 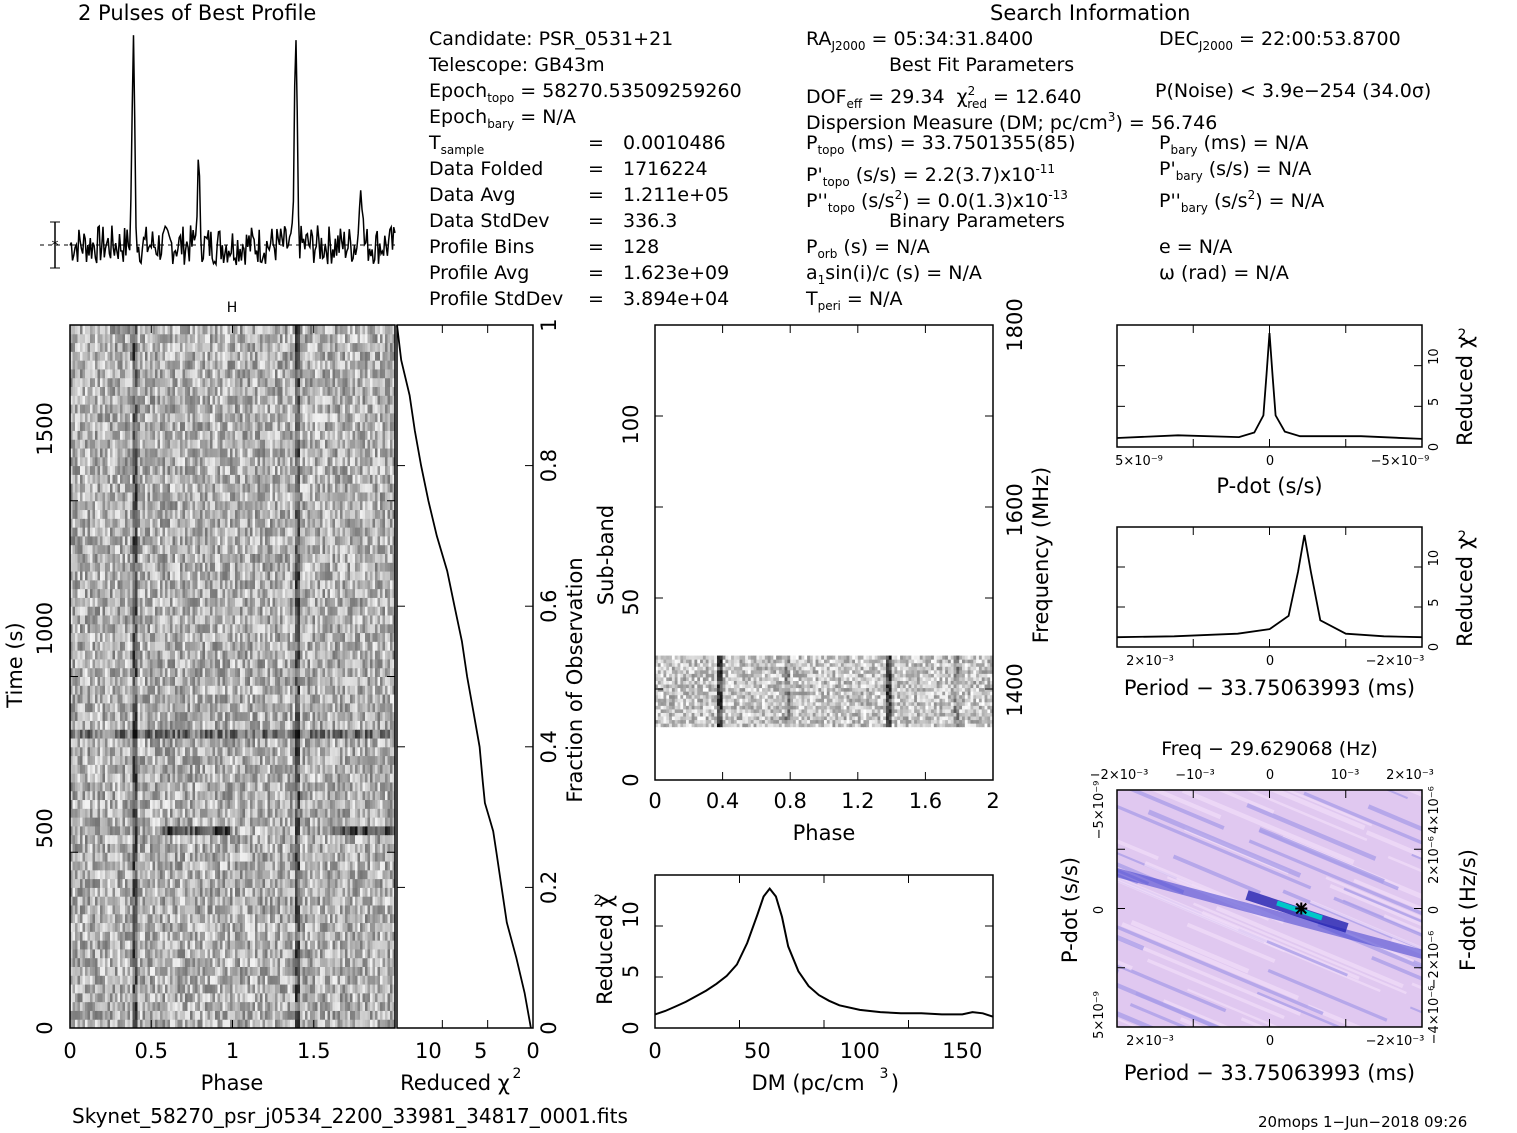 I want to click on info-left-eq: =, so click(x=596, y=299).